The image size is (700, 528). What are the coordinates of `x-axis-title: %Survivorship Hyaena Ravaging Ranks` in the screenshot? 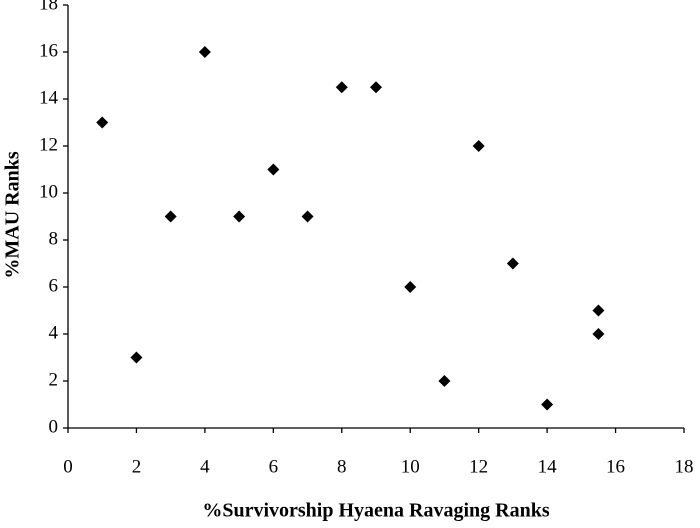 It's located at (376, 511).